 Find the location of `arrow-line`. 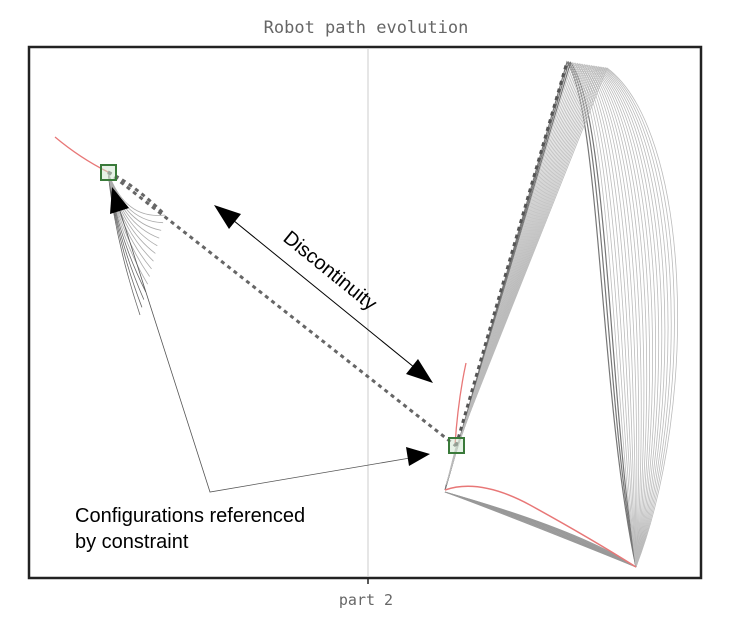

arrow-line is located at coordinates (324, 294).